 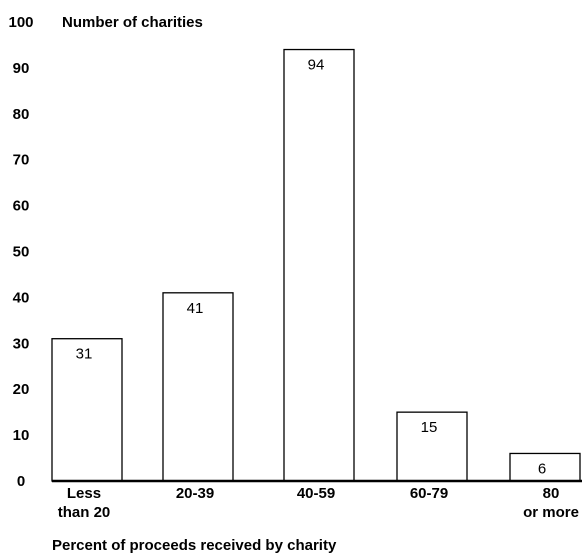 I want to click on x-axis-title: Percent of proceeds received by charity, so click(x=194, y=545).